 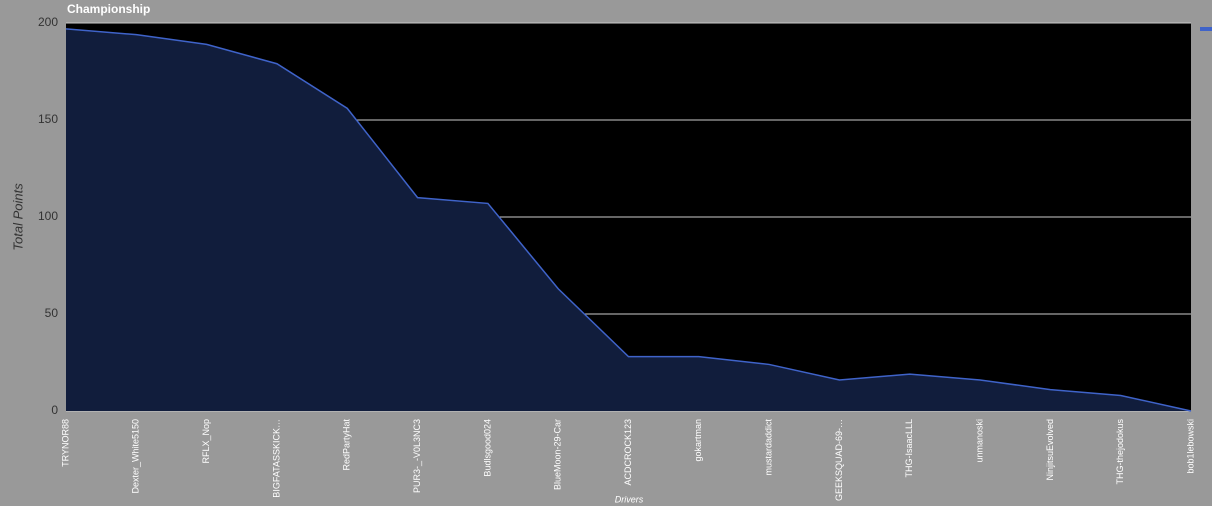 What do you see at coordinates (48, 119) in the screenshot?
I see `y-tick-label: 150` at bounding box center [48, 119].